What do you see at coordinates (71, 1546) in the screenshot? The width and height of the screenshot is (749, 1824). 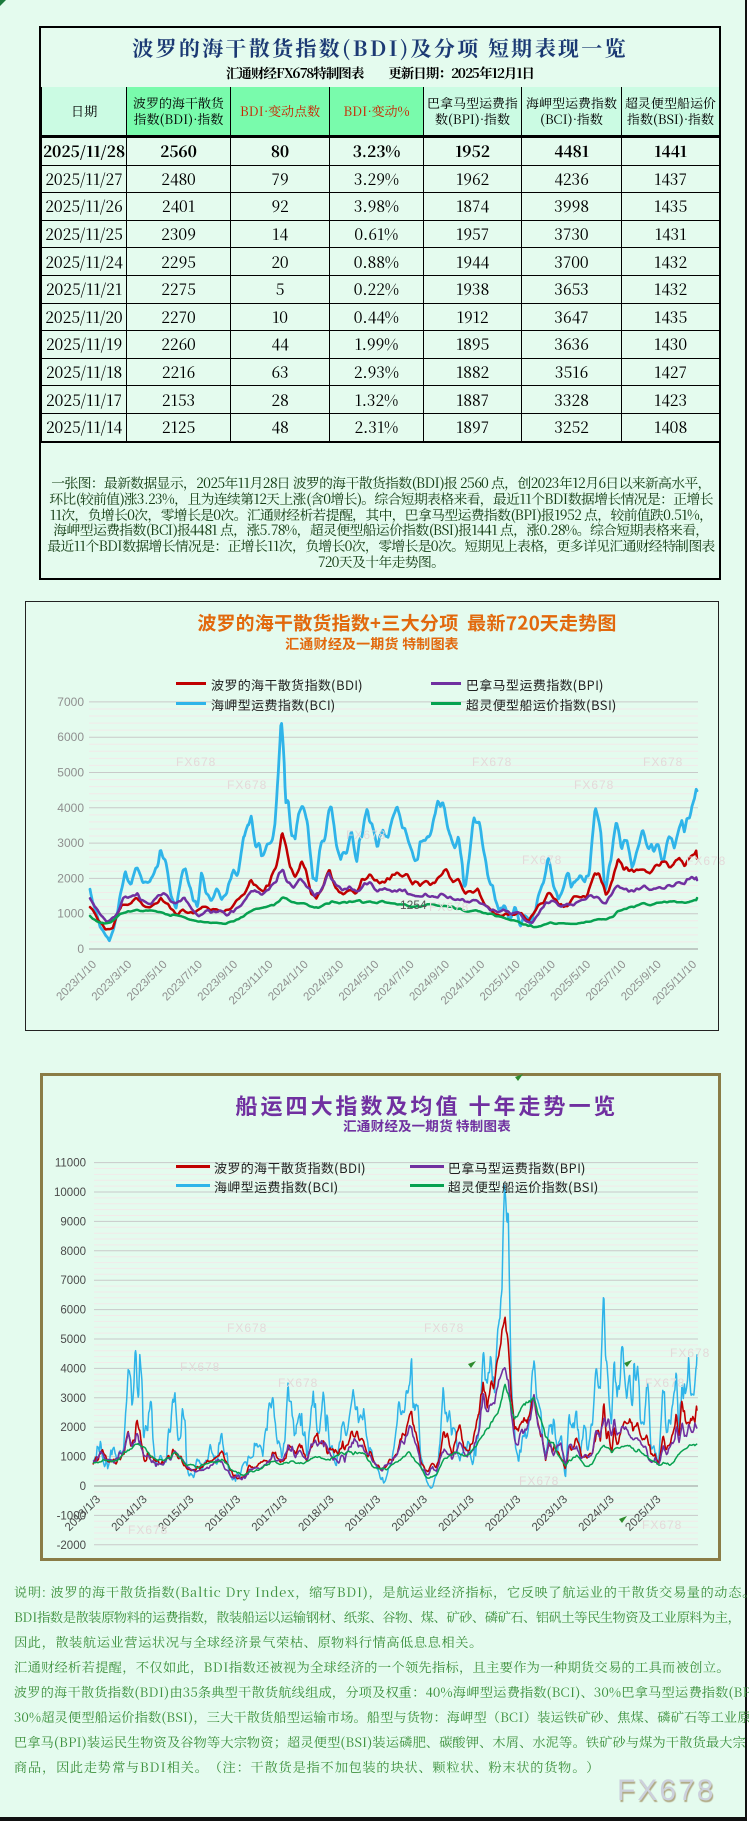 I see `svg-text: -2000` at bounding box center [71, 1546].